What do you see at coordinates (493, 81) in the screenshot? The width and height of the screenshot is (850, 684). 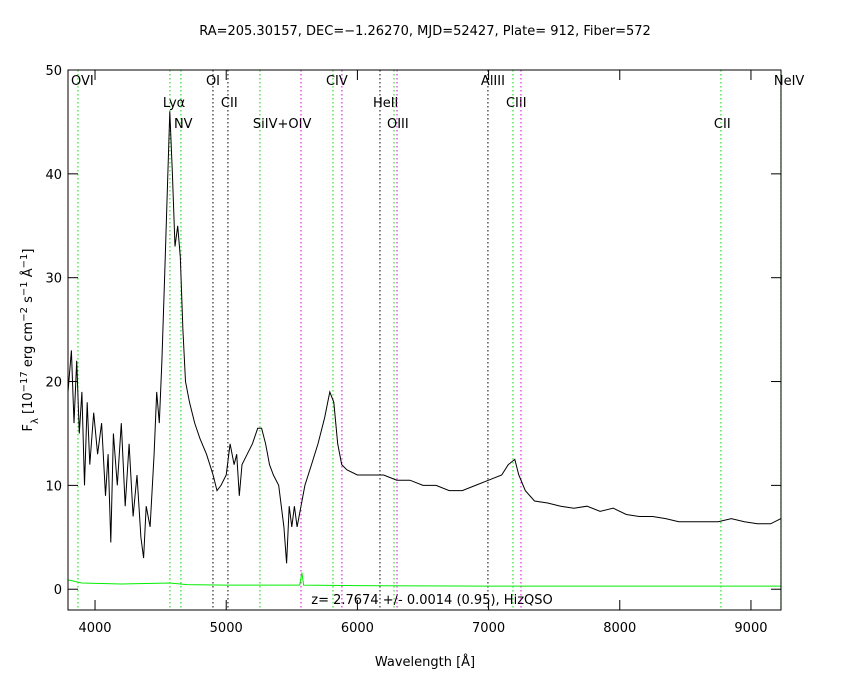 I see `line-label: AlIII` at bounding box center [493, 81].